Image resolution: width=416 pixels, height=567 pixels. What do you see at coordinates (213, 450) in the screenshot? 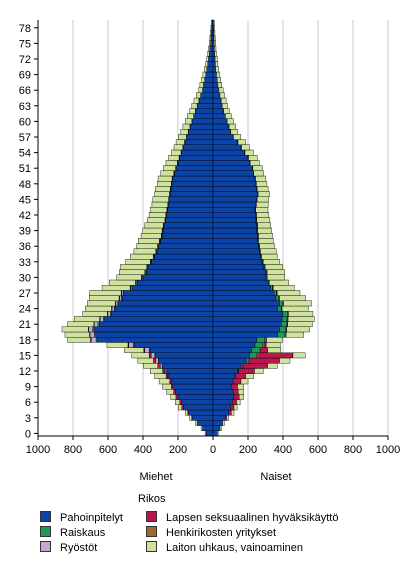
I see `x-tick-label: 0` at bounding box center [213, 450].